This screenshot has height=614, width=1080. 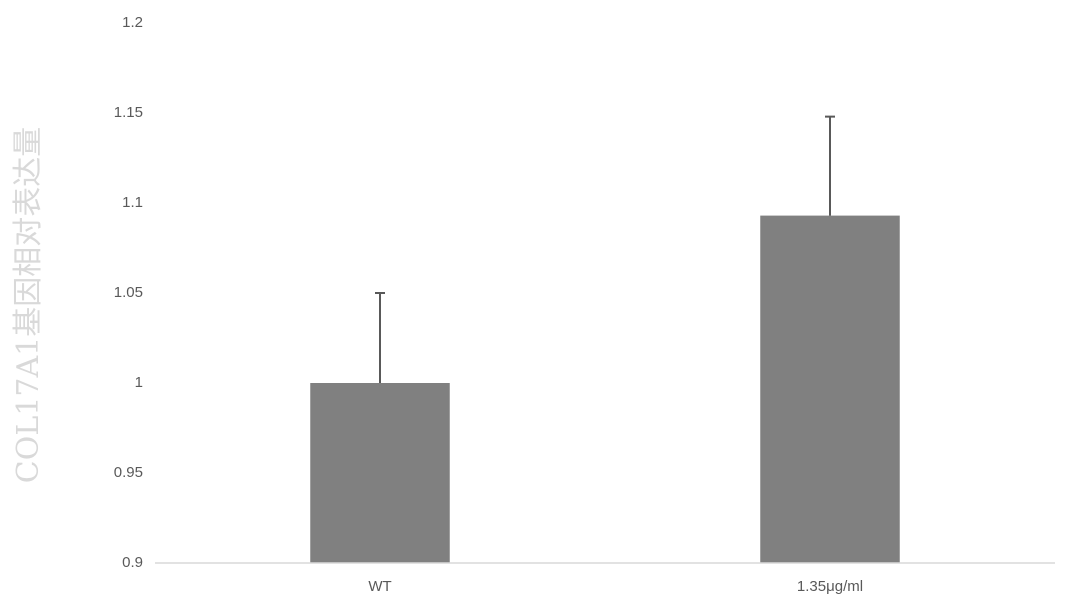 I want to click on y-tick-label: 1, so click(x=139, y=382).